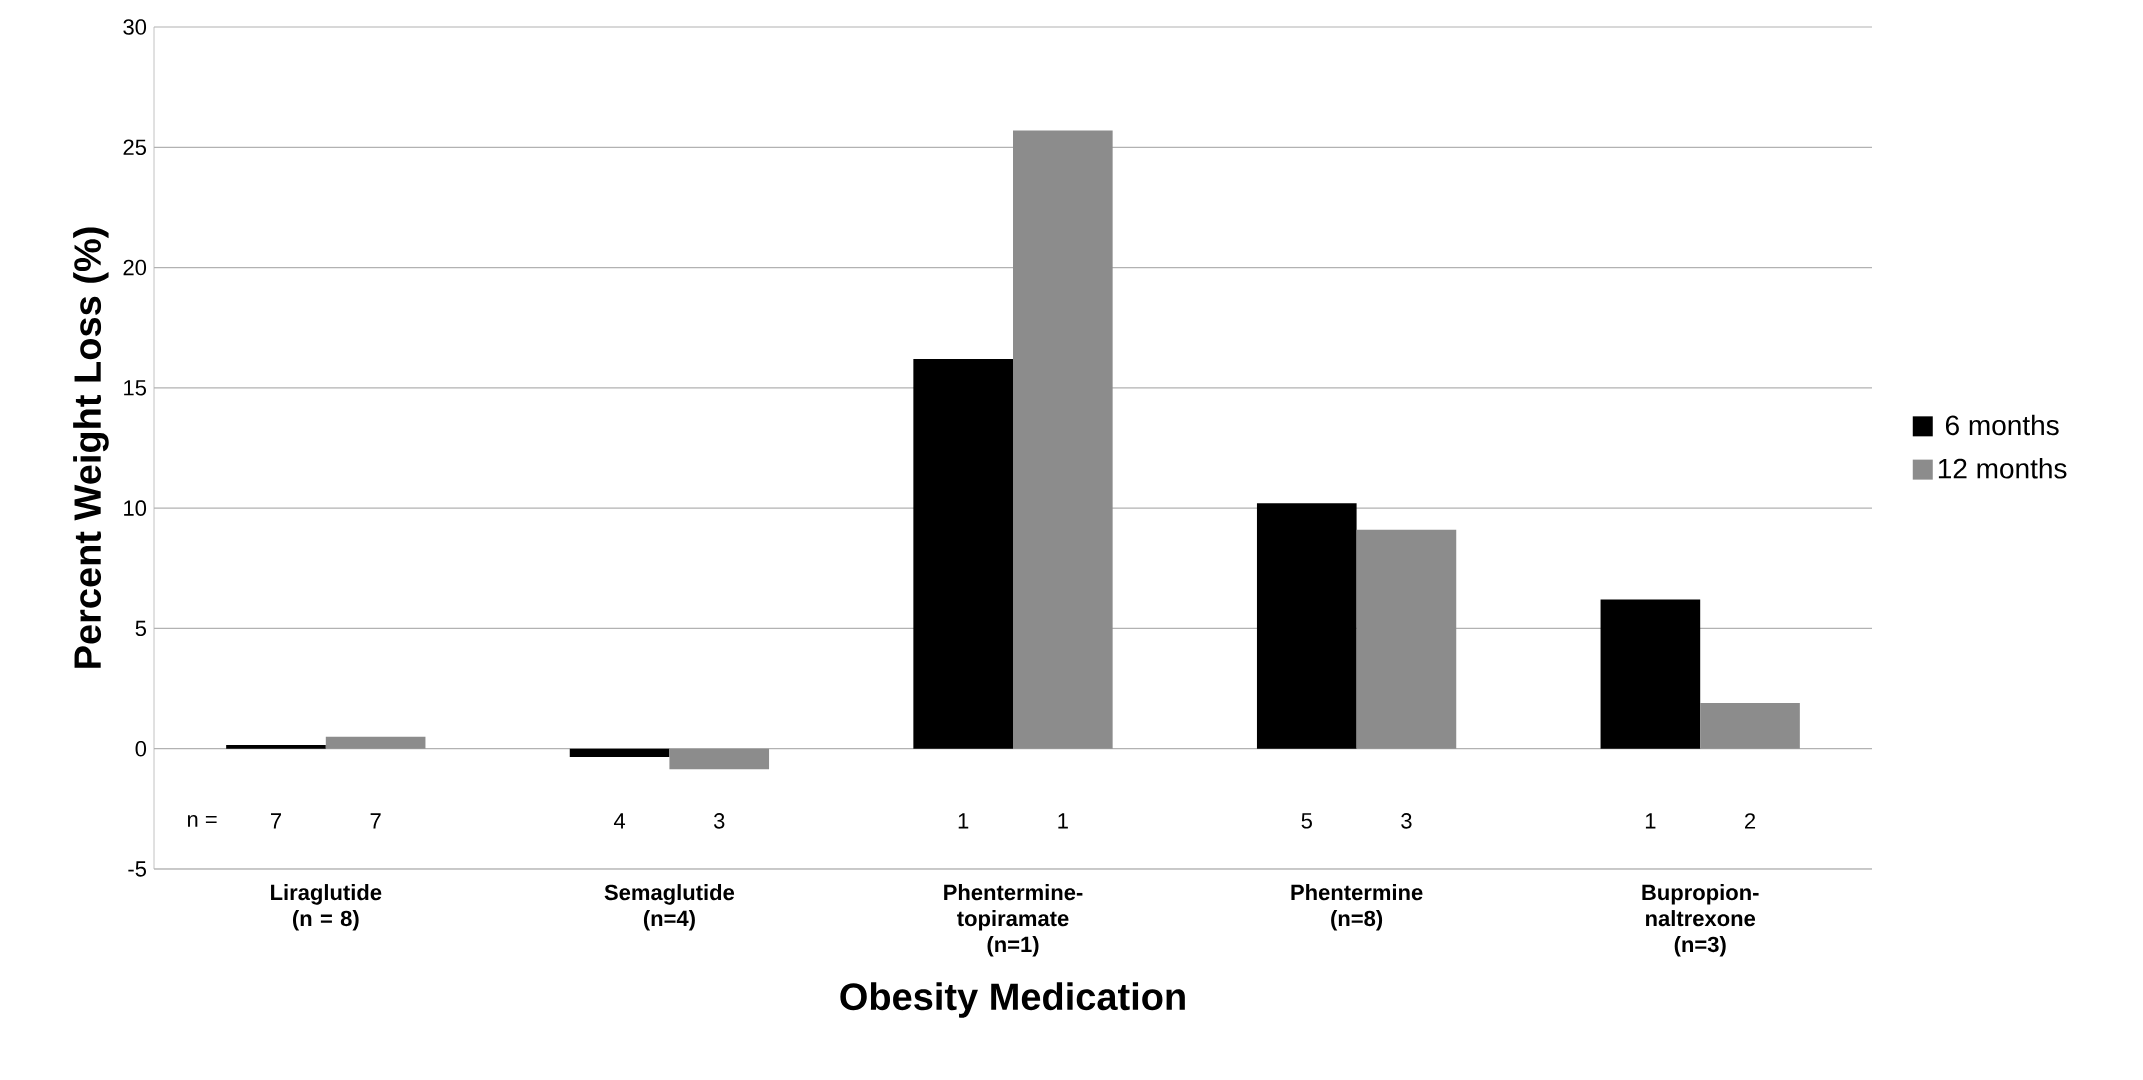  What do you see at coordinates (1012, 1000) in the screenshot?
I see `x-axis-title: Obesity Medication` at bounding box center [1012, 1000].